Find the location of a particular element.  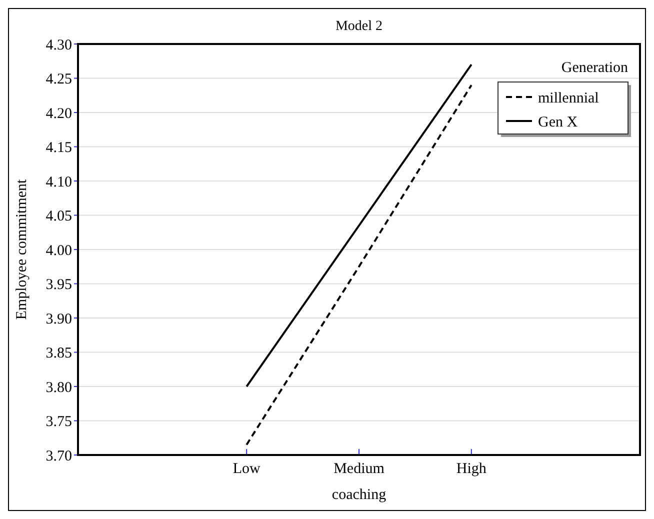

x-tick-label: High is located at coordinates (471, 469).